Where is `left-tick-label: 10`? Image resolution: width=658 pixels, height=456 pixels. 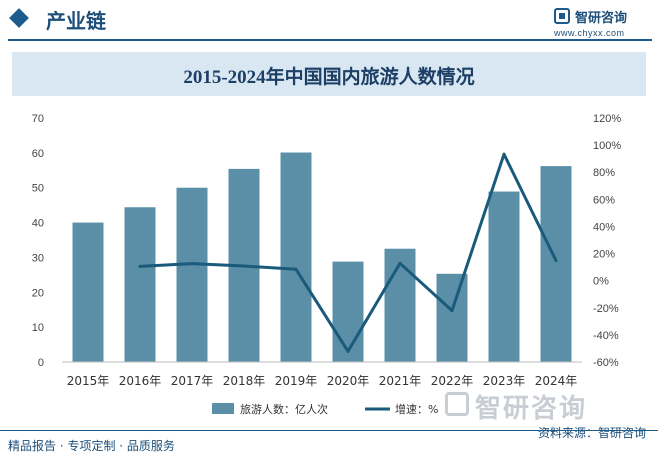
left-tick-label: 10 is located at coordinates (38, 328).